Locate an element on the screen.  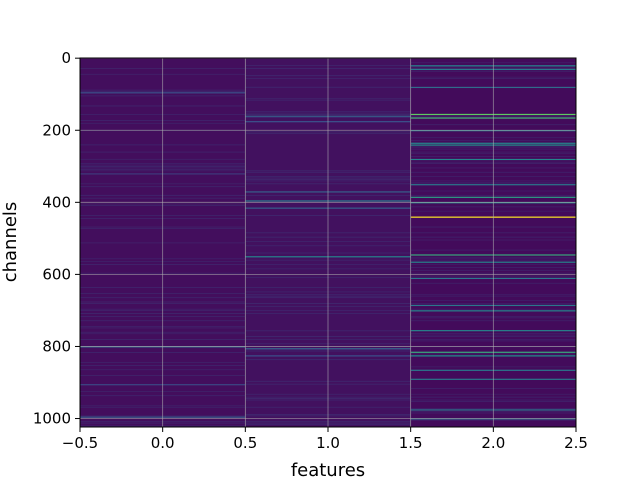
y-tick-label: 400 is located at coordinates (56, 202).